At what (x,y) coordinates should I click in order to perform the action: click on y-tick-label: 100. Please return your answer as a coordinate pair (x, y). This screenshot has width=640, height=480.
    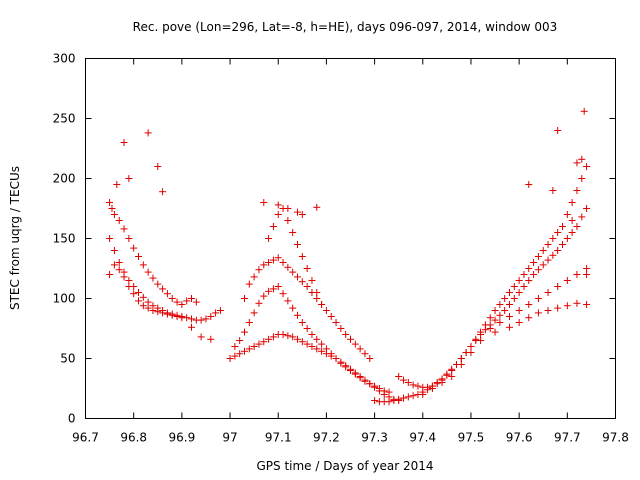
    Looking at the image, I should click on (64, 299).